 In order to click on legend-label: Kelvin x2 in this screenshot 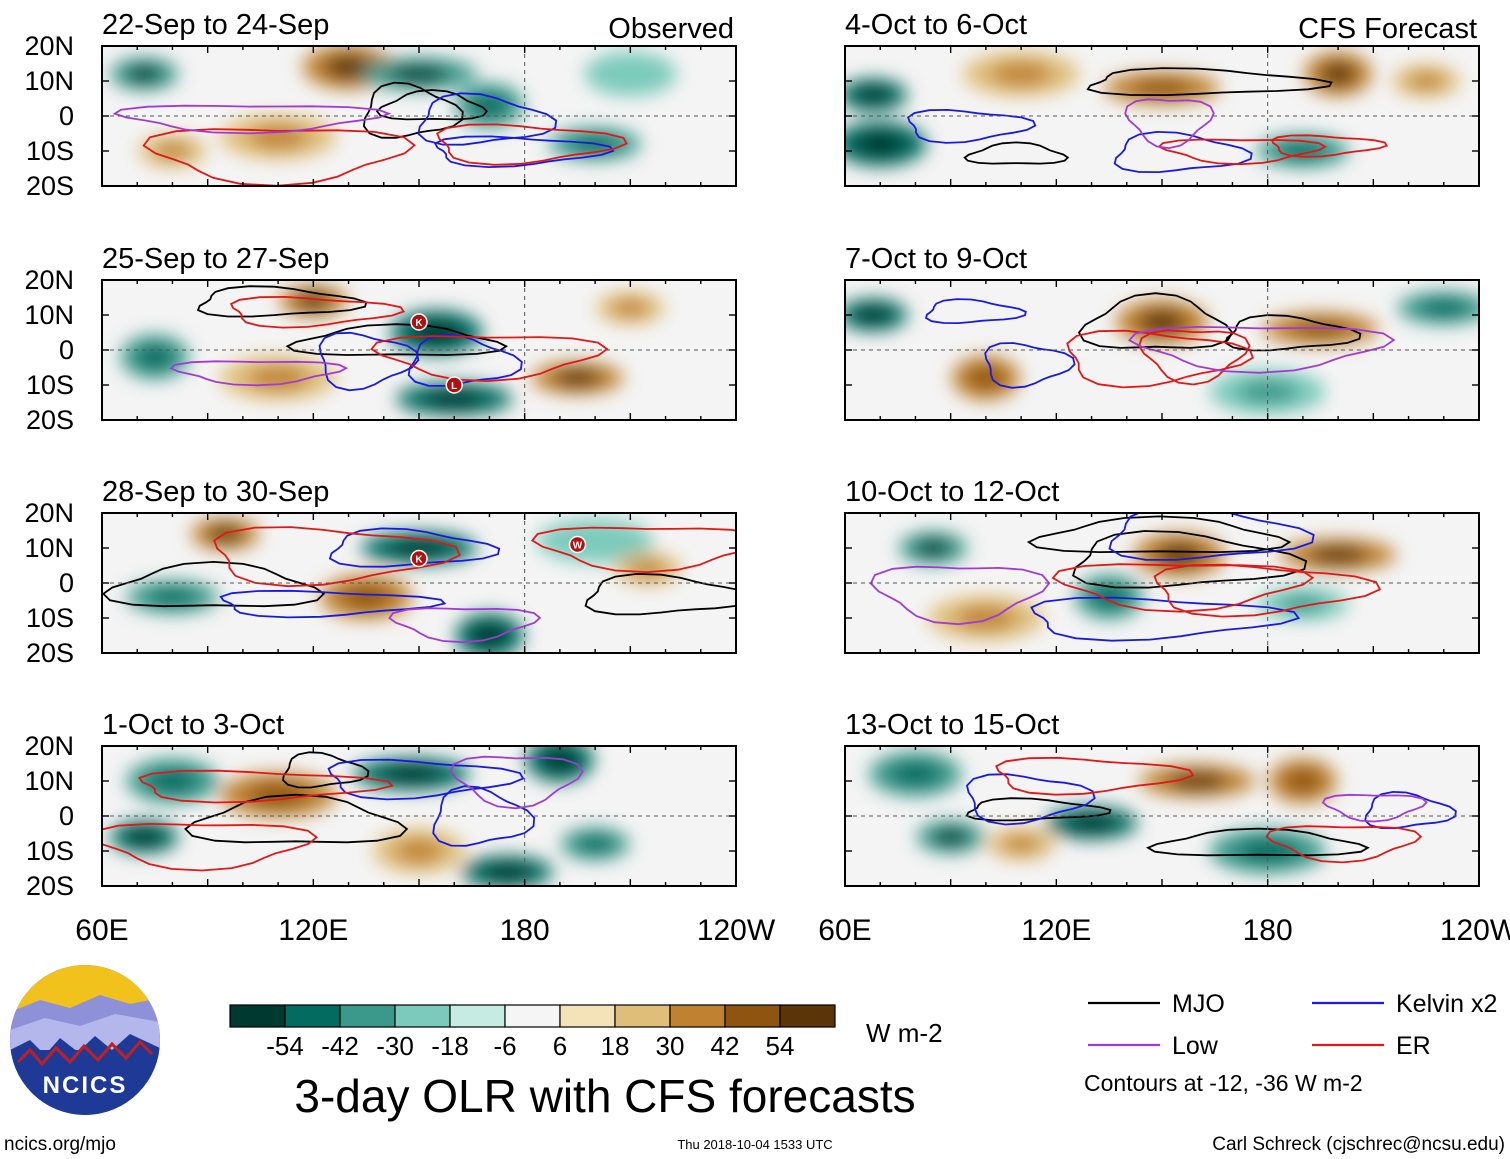, I will do `click(1446, 1004)`.